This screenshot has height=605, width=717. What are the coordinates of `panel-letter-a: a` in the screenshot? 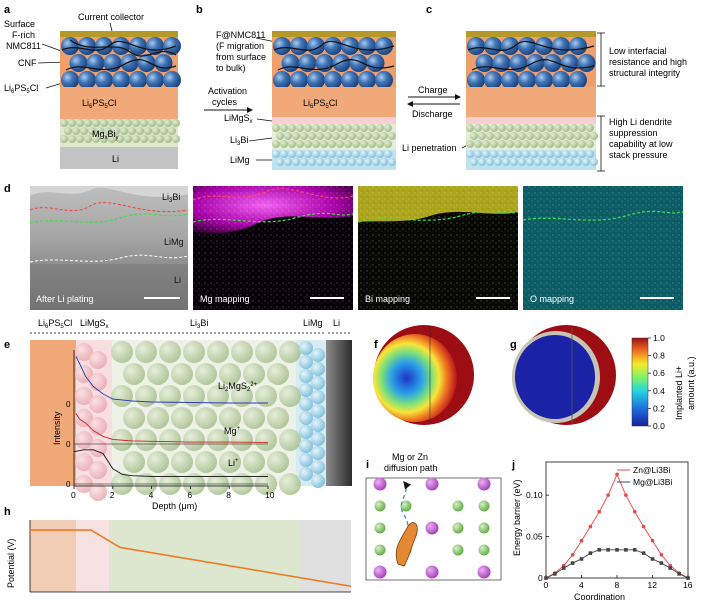 It's located at (7, 10).